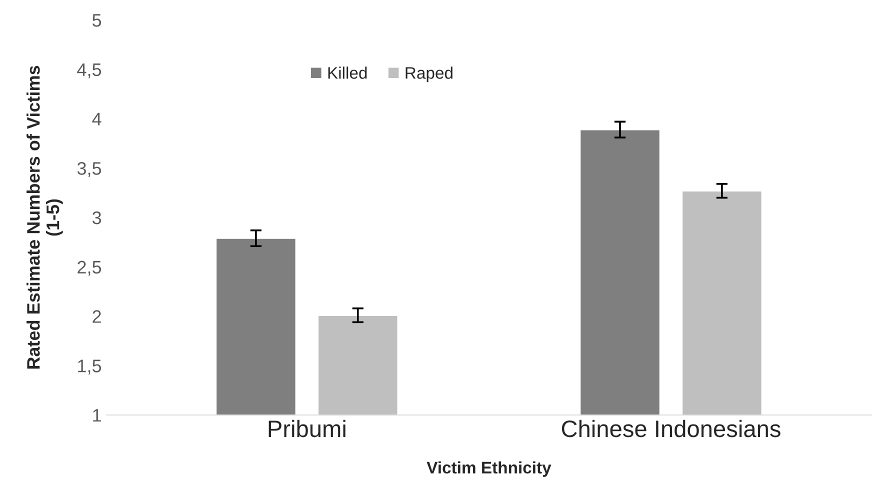 Image resolution: width=889 pixels, height=500 pixels. What do you see at coordinates (97, 119) in the screenshot?
I see `y-tick-label: 4` at bounding box center [97, 119].